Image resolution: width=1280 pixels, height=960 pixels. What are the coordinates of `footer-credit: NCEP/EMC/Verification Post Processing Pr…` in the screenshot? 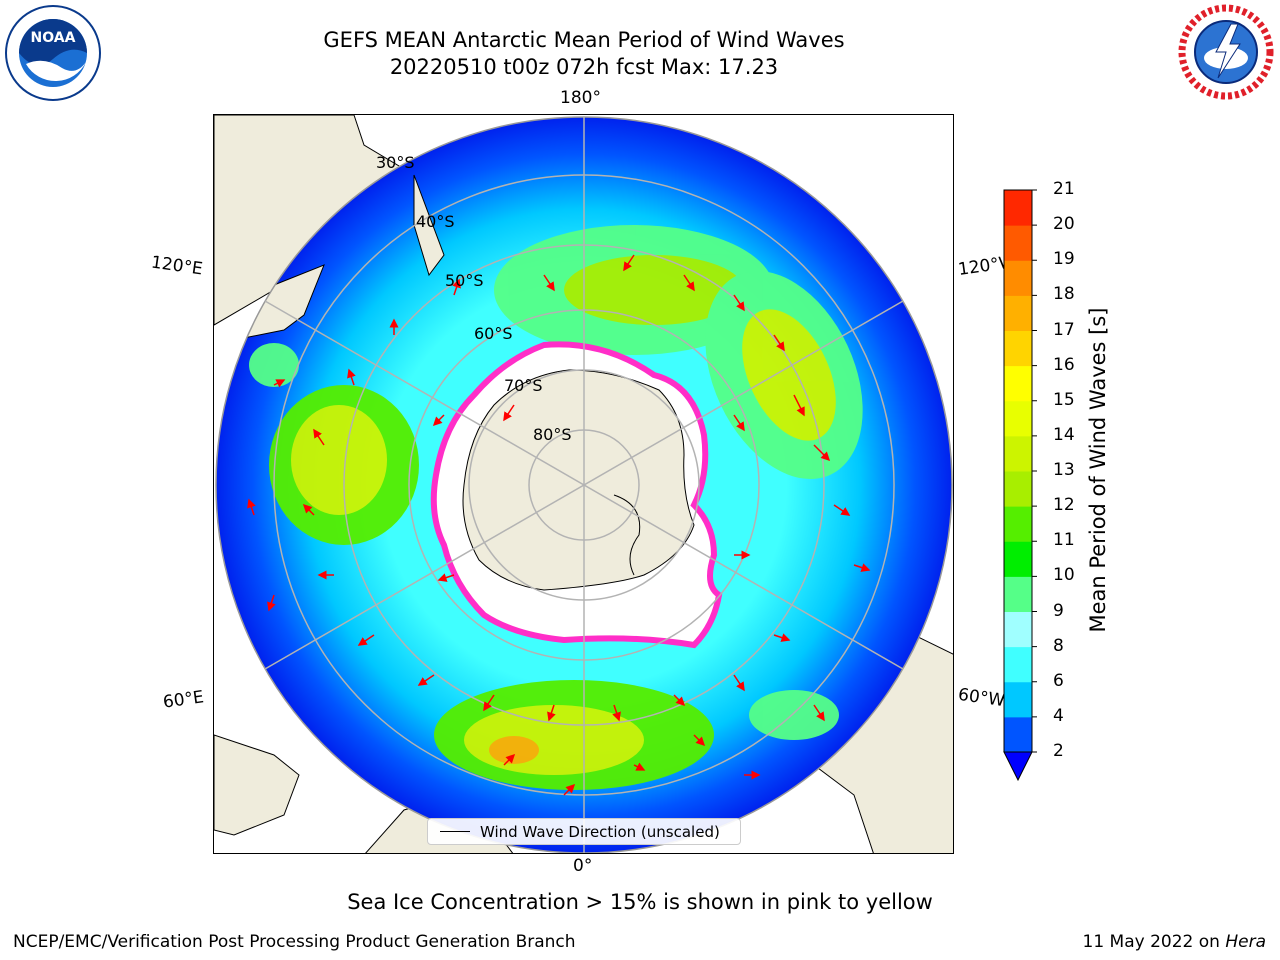 It's located at (294, 942).